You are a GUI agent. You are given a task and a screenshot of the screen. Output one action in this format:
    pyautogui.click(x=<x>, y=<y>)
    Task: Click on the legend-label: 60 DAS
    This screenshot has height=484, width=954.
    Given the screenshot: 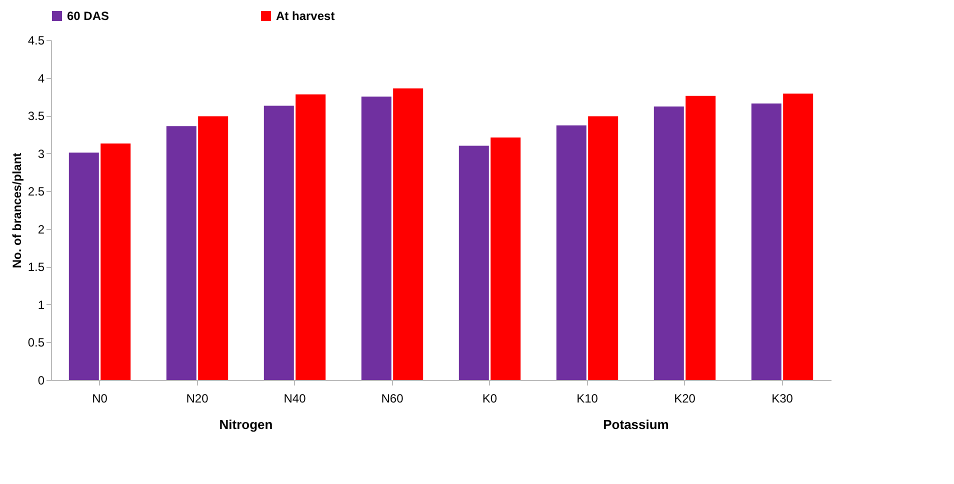 What is the action you would take?
    pyautogui.click(x=88, y=16)
    